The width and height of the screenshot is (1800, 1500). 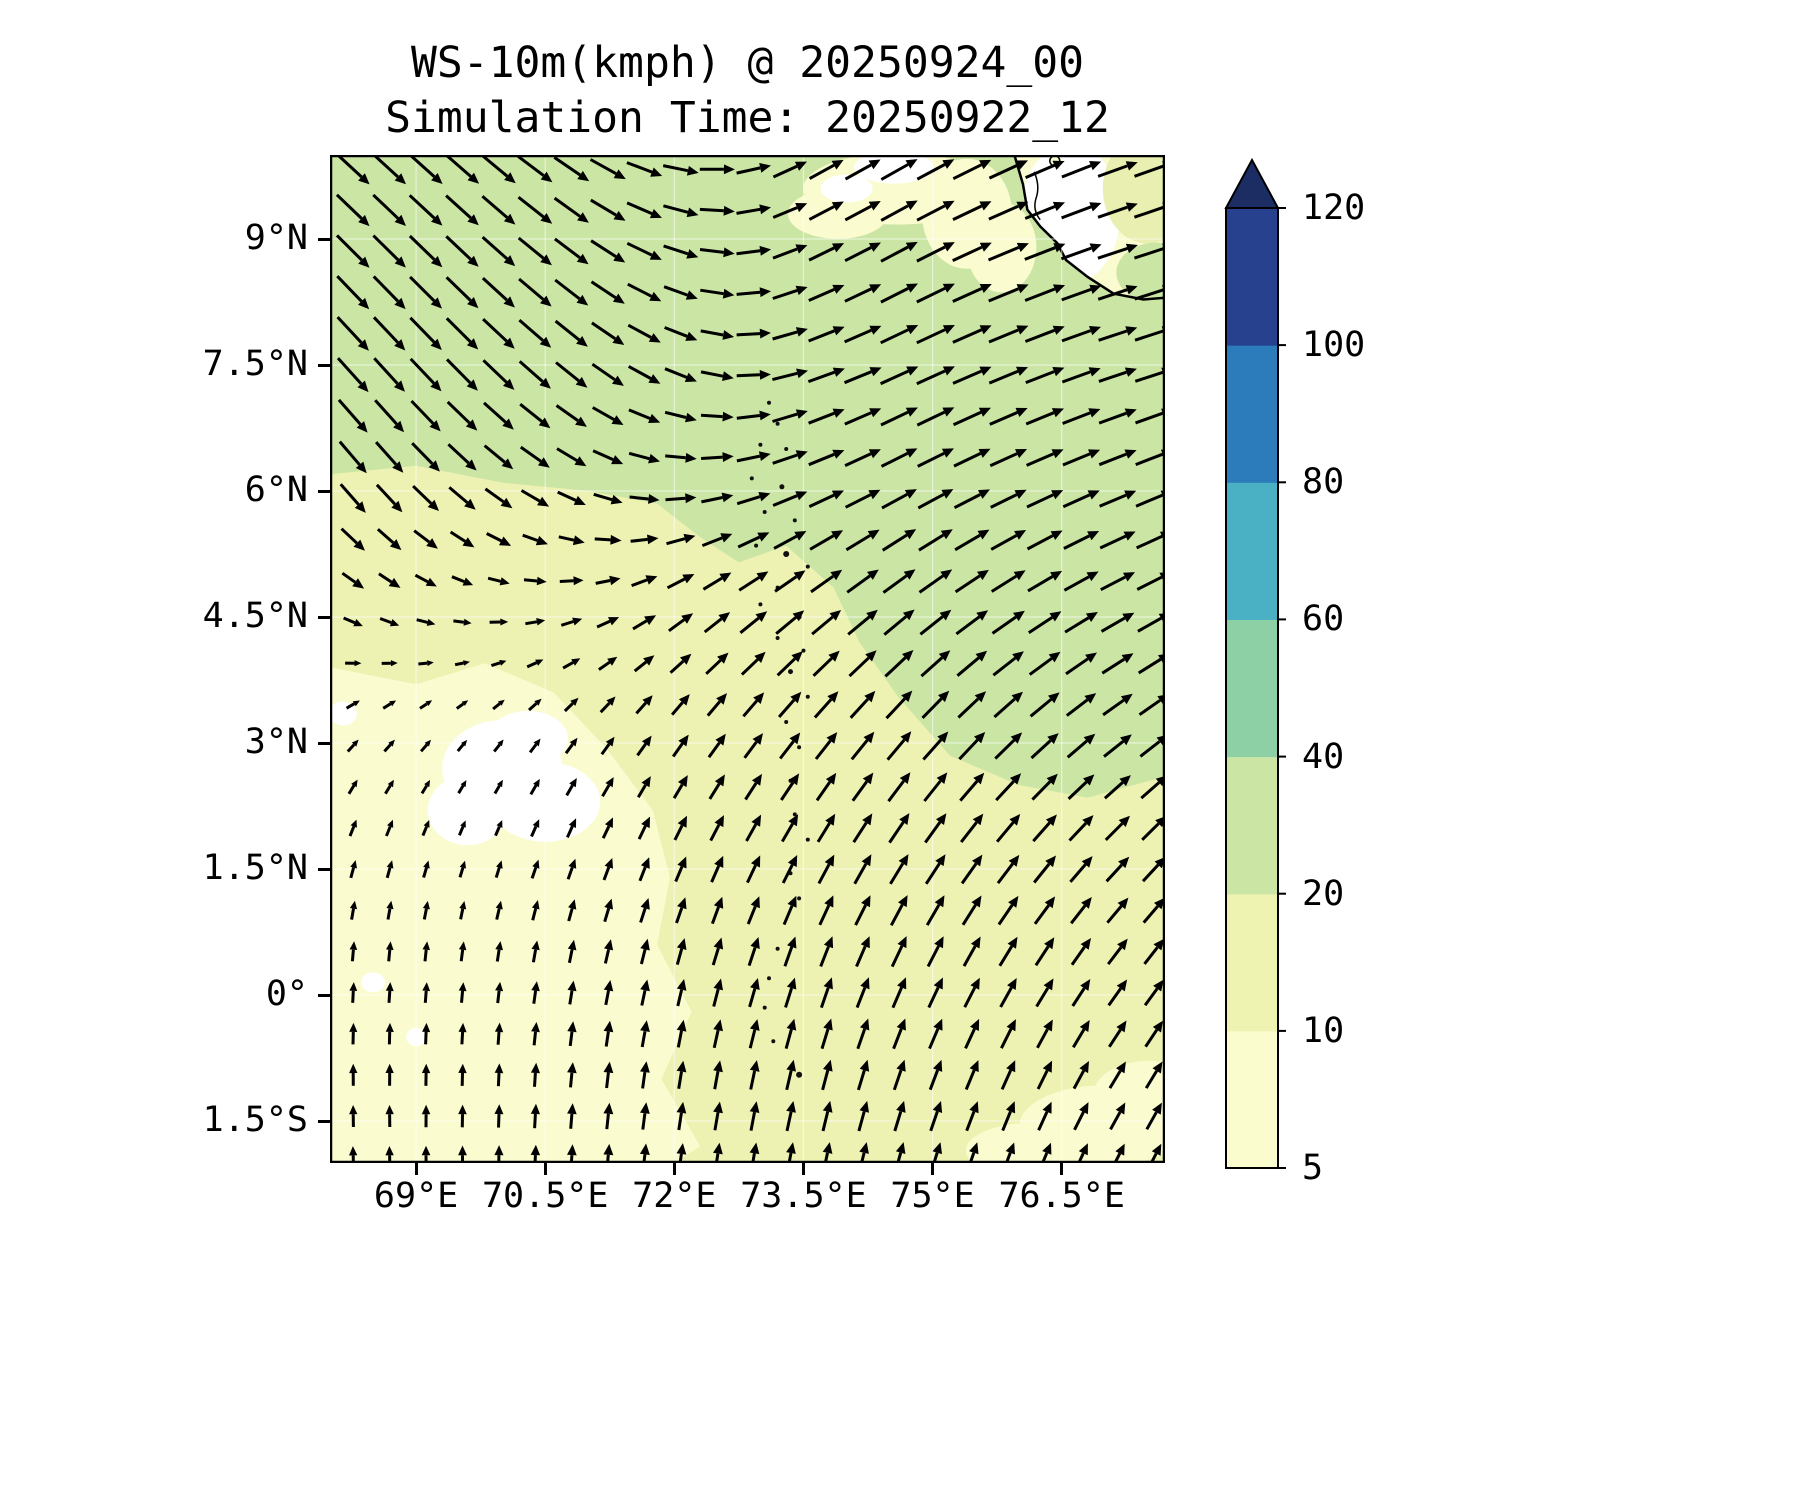 What do you see at coordinates (255, 616) in the screenshot?
I see `y-axis-tick-label: 4.5°N` at bounding box center [255, 616].